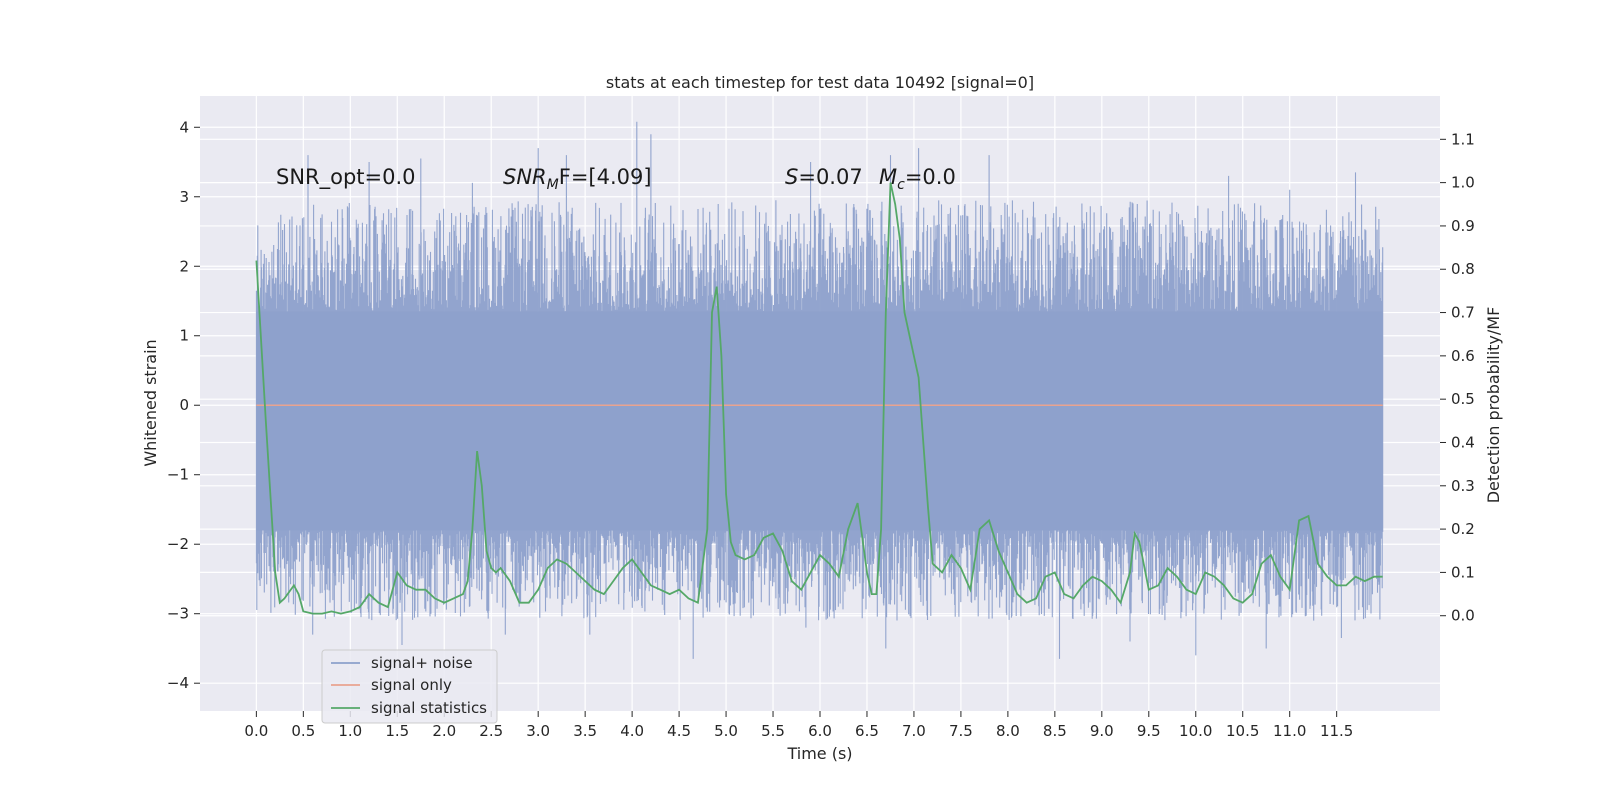 The width and height of the screenshot is (1600, 800). Describe the element at coordinates (178, 544) in the screenshot. I see `y-tick-label: −2` at that location.